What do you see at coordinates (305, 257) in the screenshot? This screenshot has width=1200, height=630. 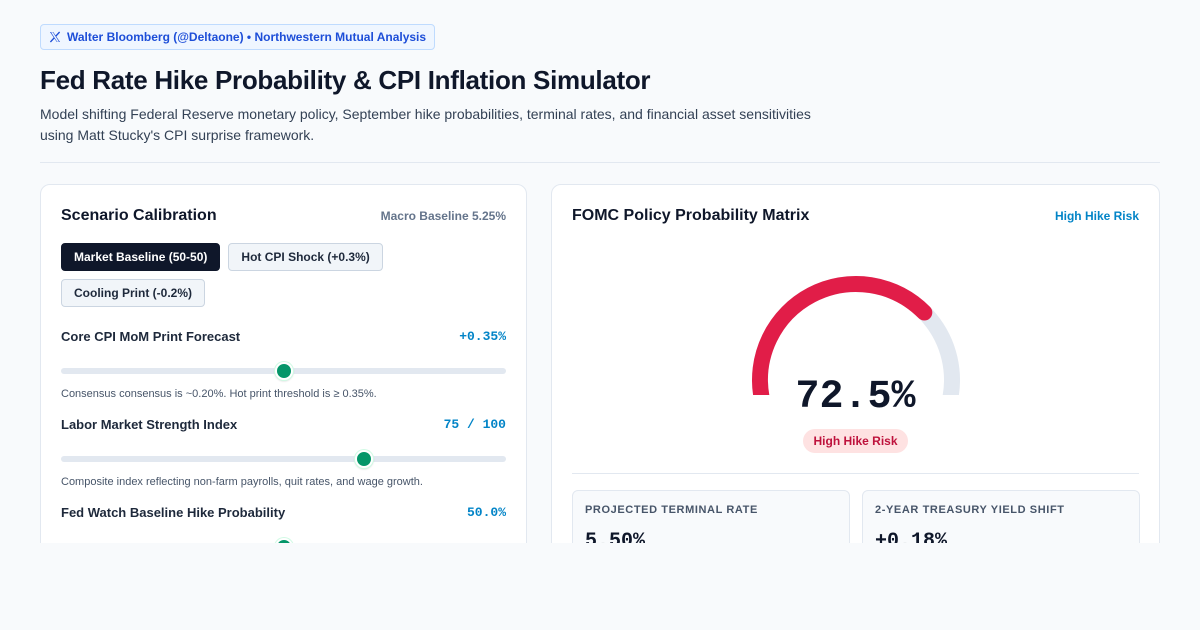 I see `scenario-hot-cpi-button: Hot CPI Shock (+0.3%)` at bounding box center [305, 257].